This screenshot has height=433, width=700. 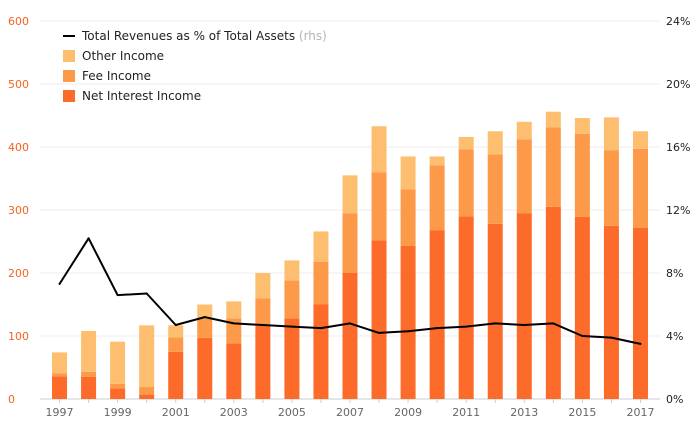 What do you see at coordinates (18, 336) in the screenshot?
I see `y-left-tick-label: 100` at bounding box center [18, 336].